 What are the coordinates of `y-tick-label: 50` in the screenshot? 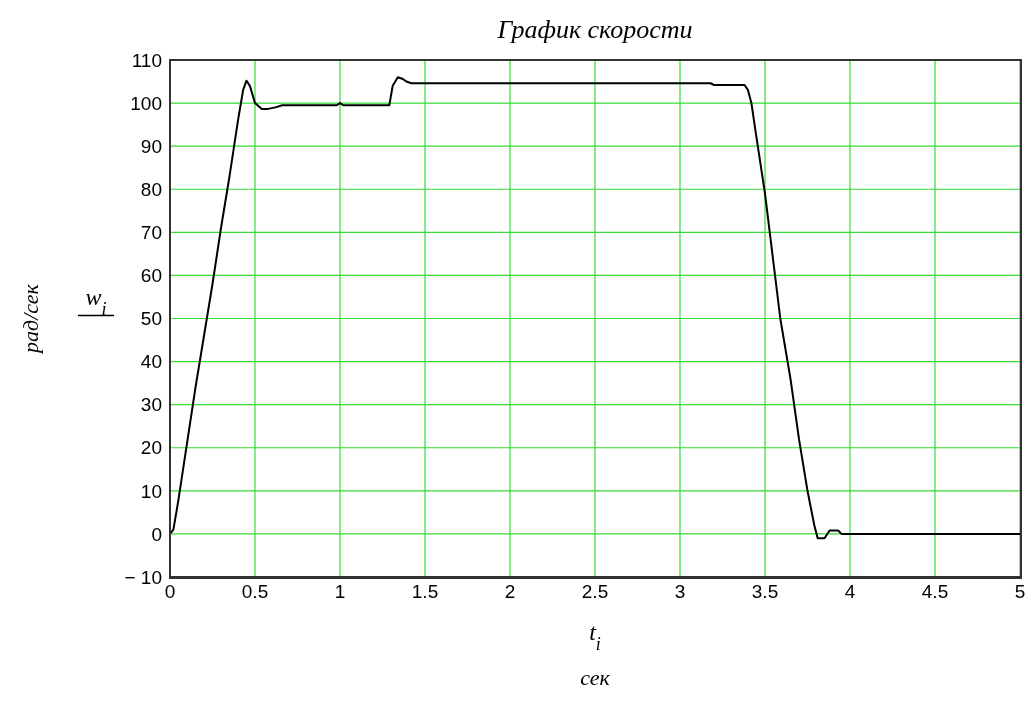 It's located at (151, 319).